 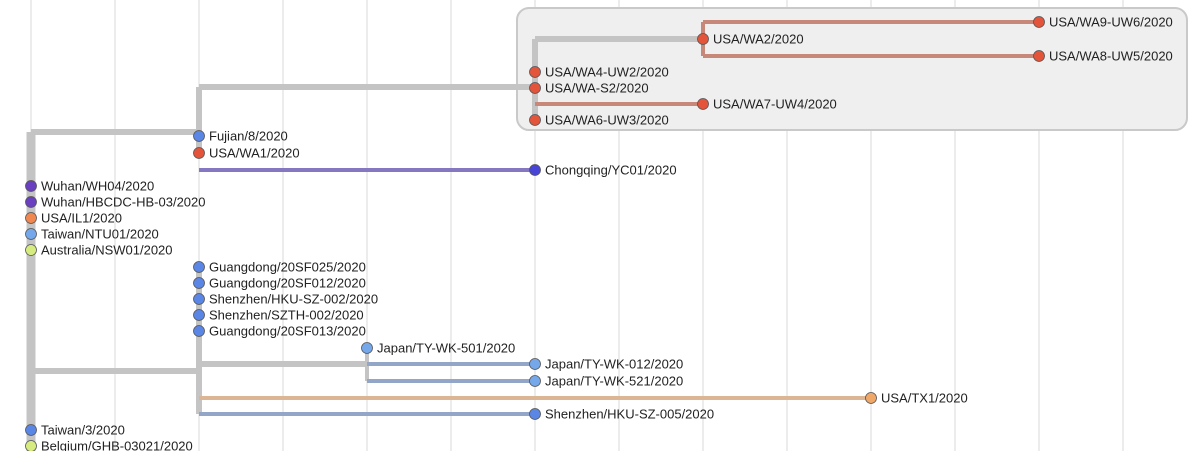 What do you see at coordinates (123, 202) in the screenshot?
I see `tip-label: Wuhan/HBCDC-HB-03/2020` at bounding box center [123, 202].